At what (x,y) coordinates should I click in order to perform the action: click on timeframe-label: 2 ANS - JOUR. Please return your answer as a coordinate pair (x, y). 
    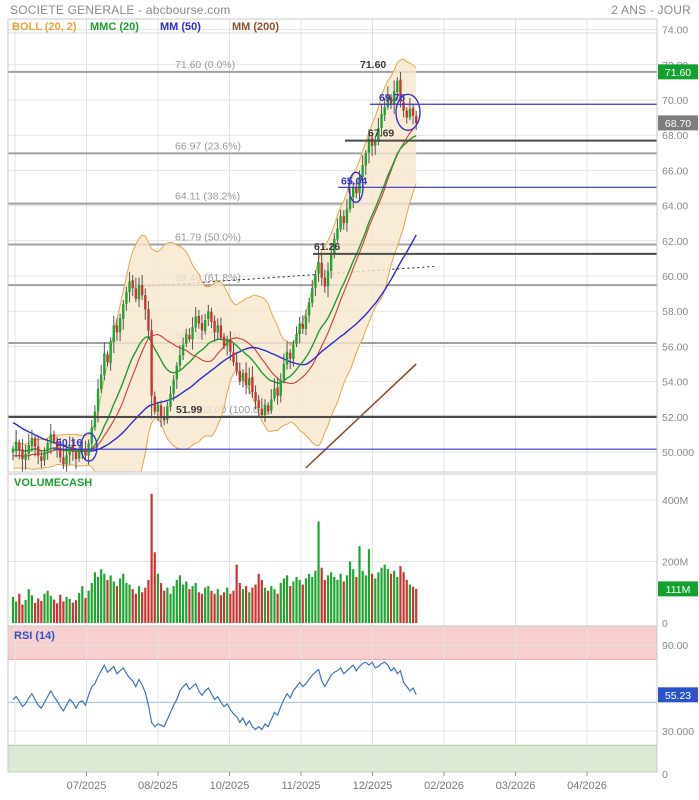
    Looking at the image, I should click on (651, 10).